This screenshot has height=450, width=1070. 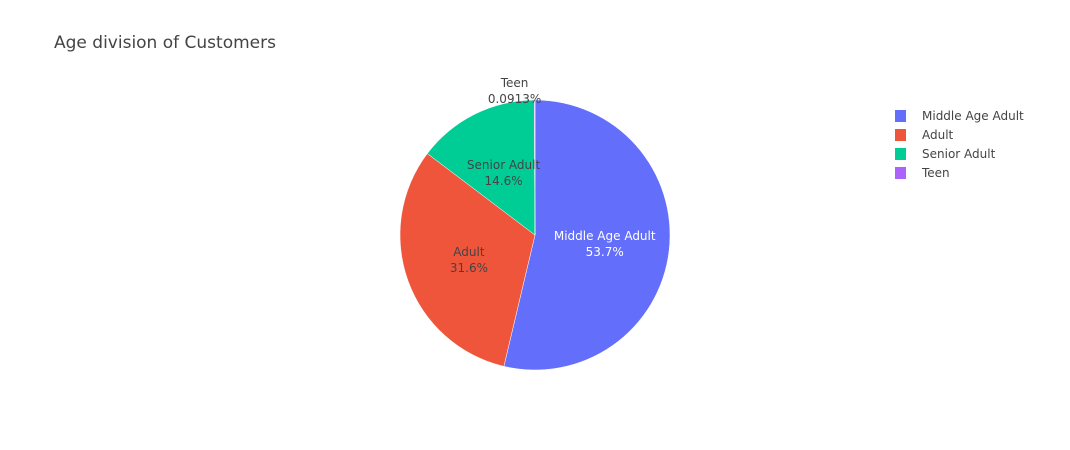 I want to click on slice-label: Adult, so click(x=469, y=252).